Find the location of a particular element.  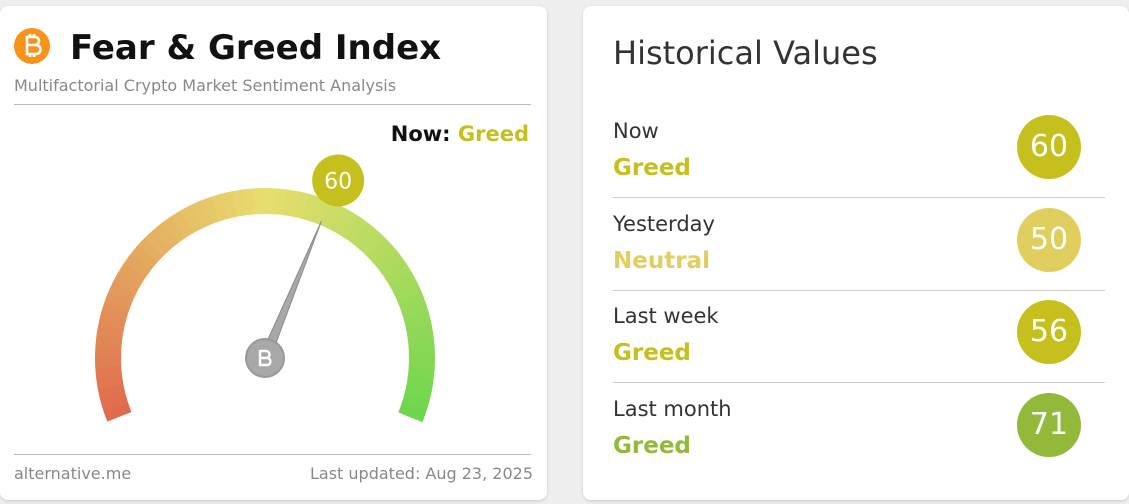

row-label: Last month is located at coordinates (672, 408).